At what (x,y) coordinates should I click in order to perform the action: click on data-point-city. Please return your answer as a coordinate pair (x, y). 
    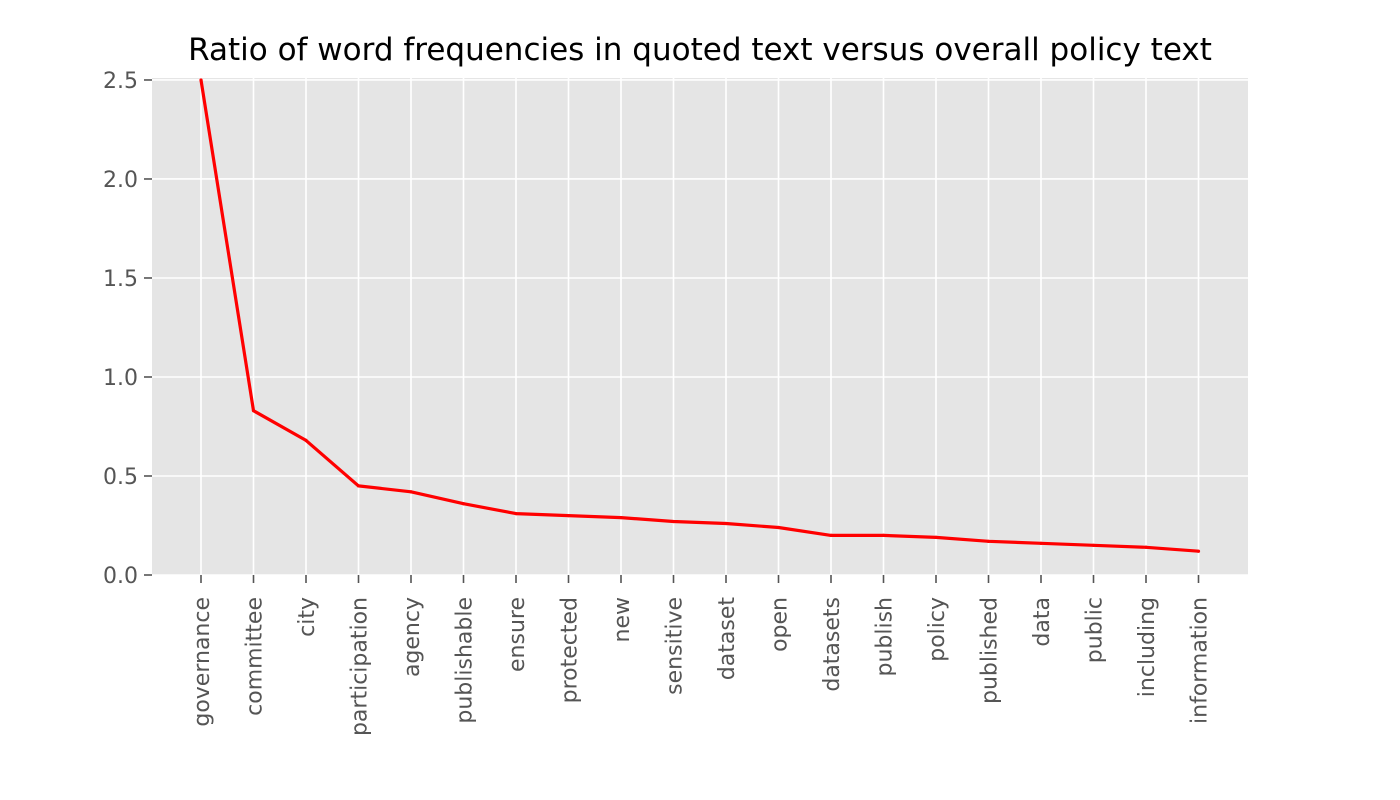
    Looking at the image, I should click on (306, 440).